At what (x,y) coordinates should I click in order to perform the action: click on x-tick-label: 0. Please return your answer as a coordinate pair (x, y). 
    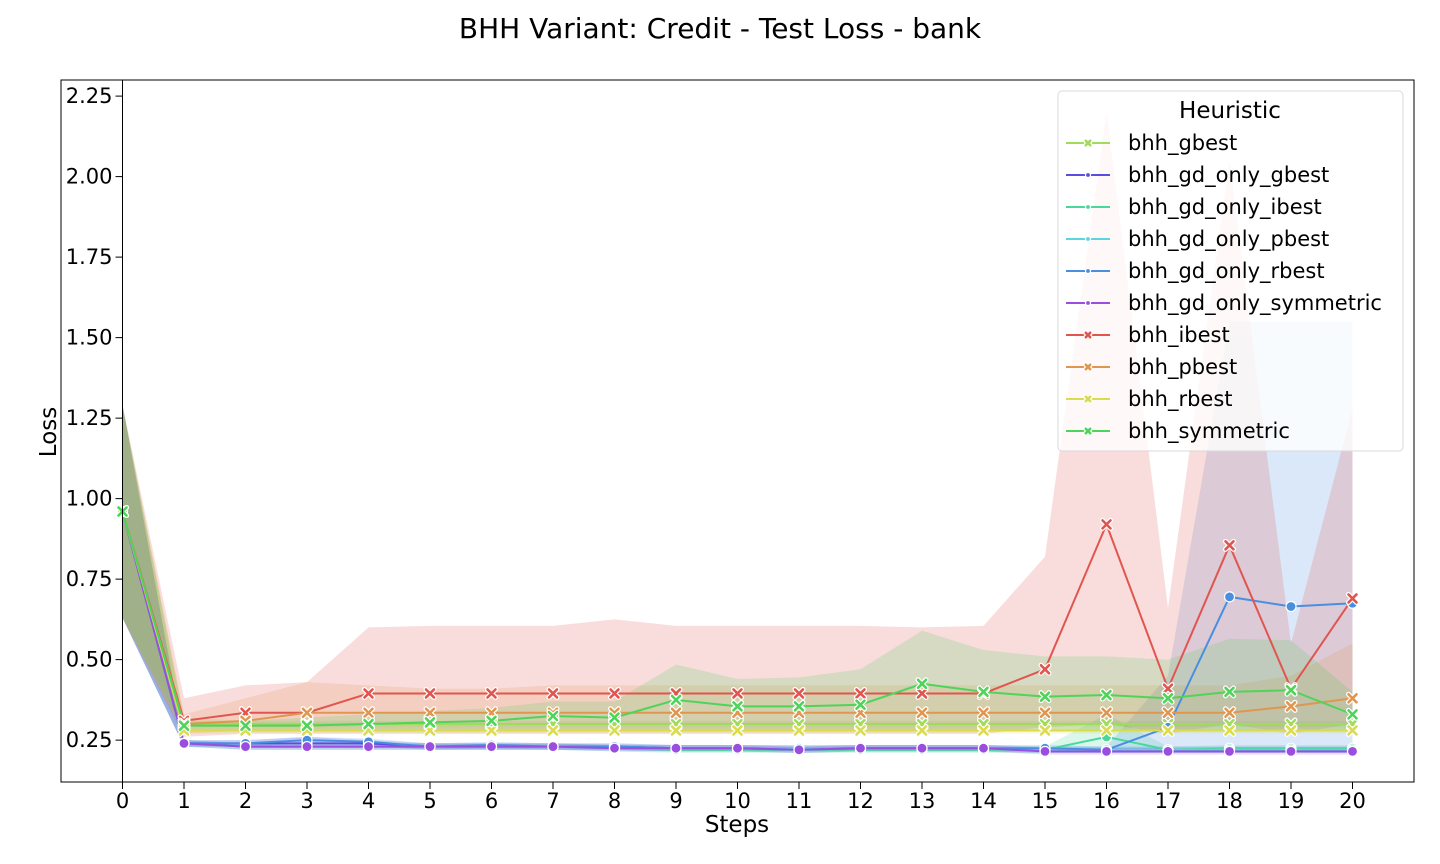
    Looking at the image, I should click on (122, 801).